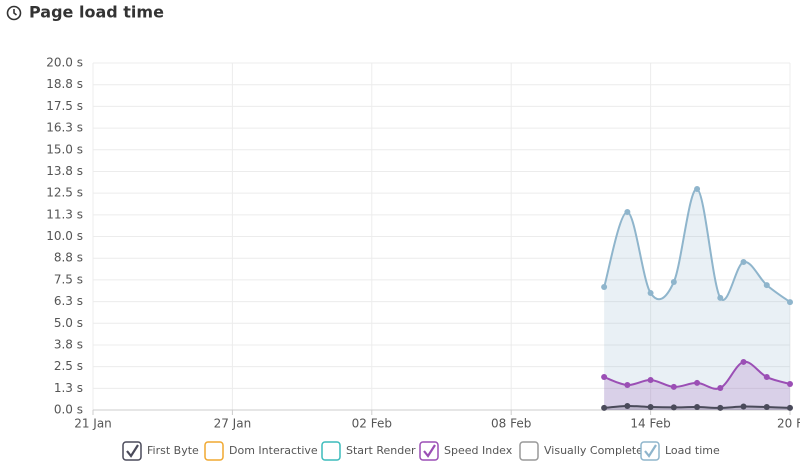 The height and width of the screenshot is (468, 800). What do you see at coordinates (64, 236) in the screenshot?
I see `y-tick-label: 10.0 s` at bounding box center [64, 236].